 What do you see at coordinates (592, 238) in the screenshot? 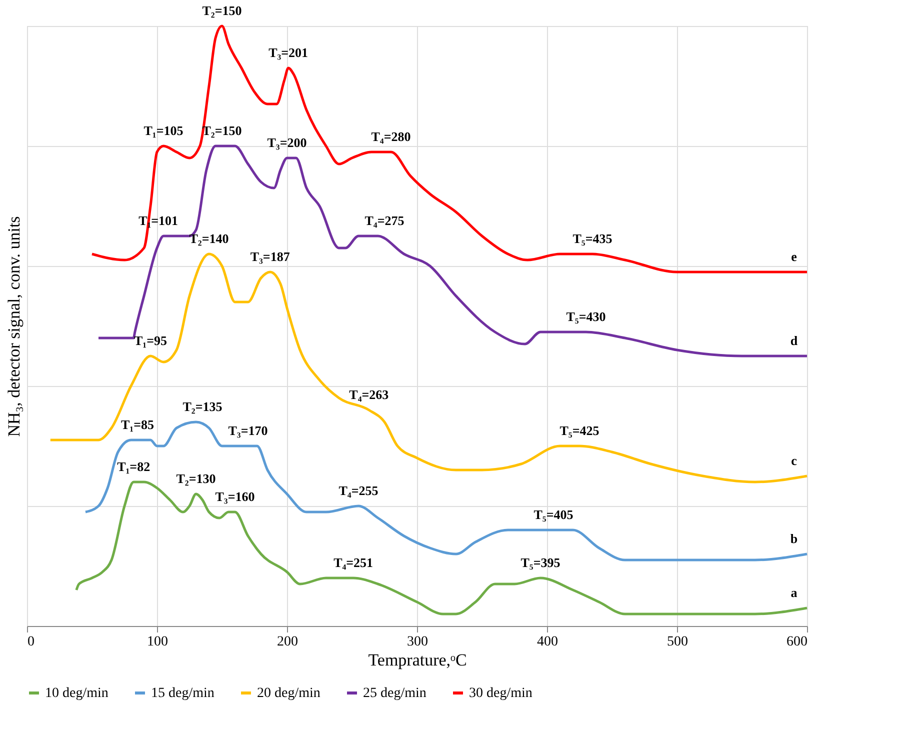
I see `annotation: T₅=435` at bounding box center [592, 238].